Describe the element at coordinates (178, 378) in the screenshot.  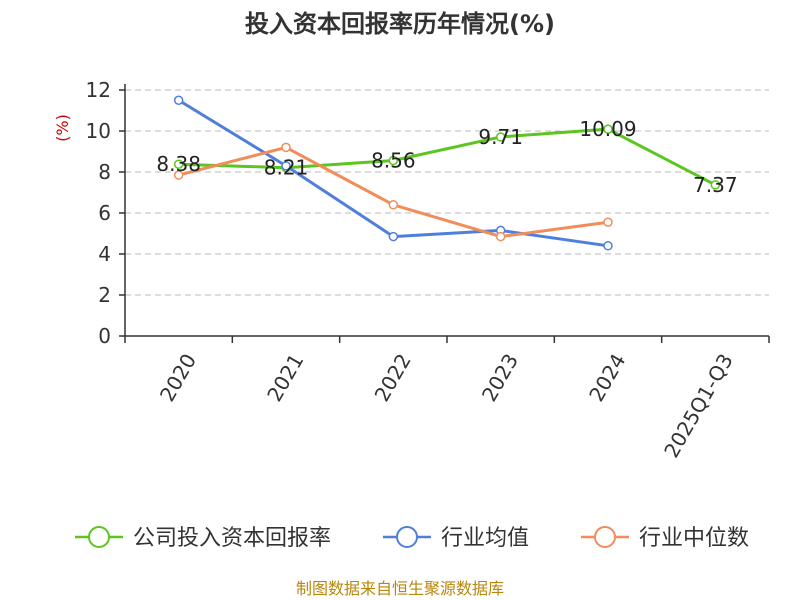
I see `x-tick-label: 2020` at that location.